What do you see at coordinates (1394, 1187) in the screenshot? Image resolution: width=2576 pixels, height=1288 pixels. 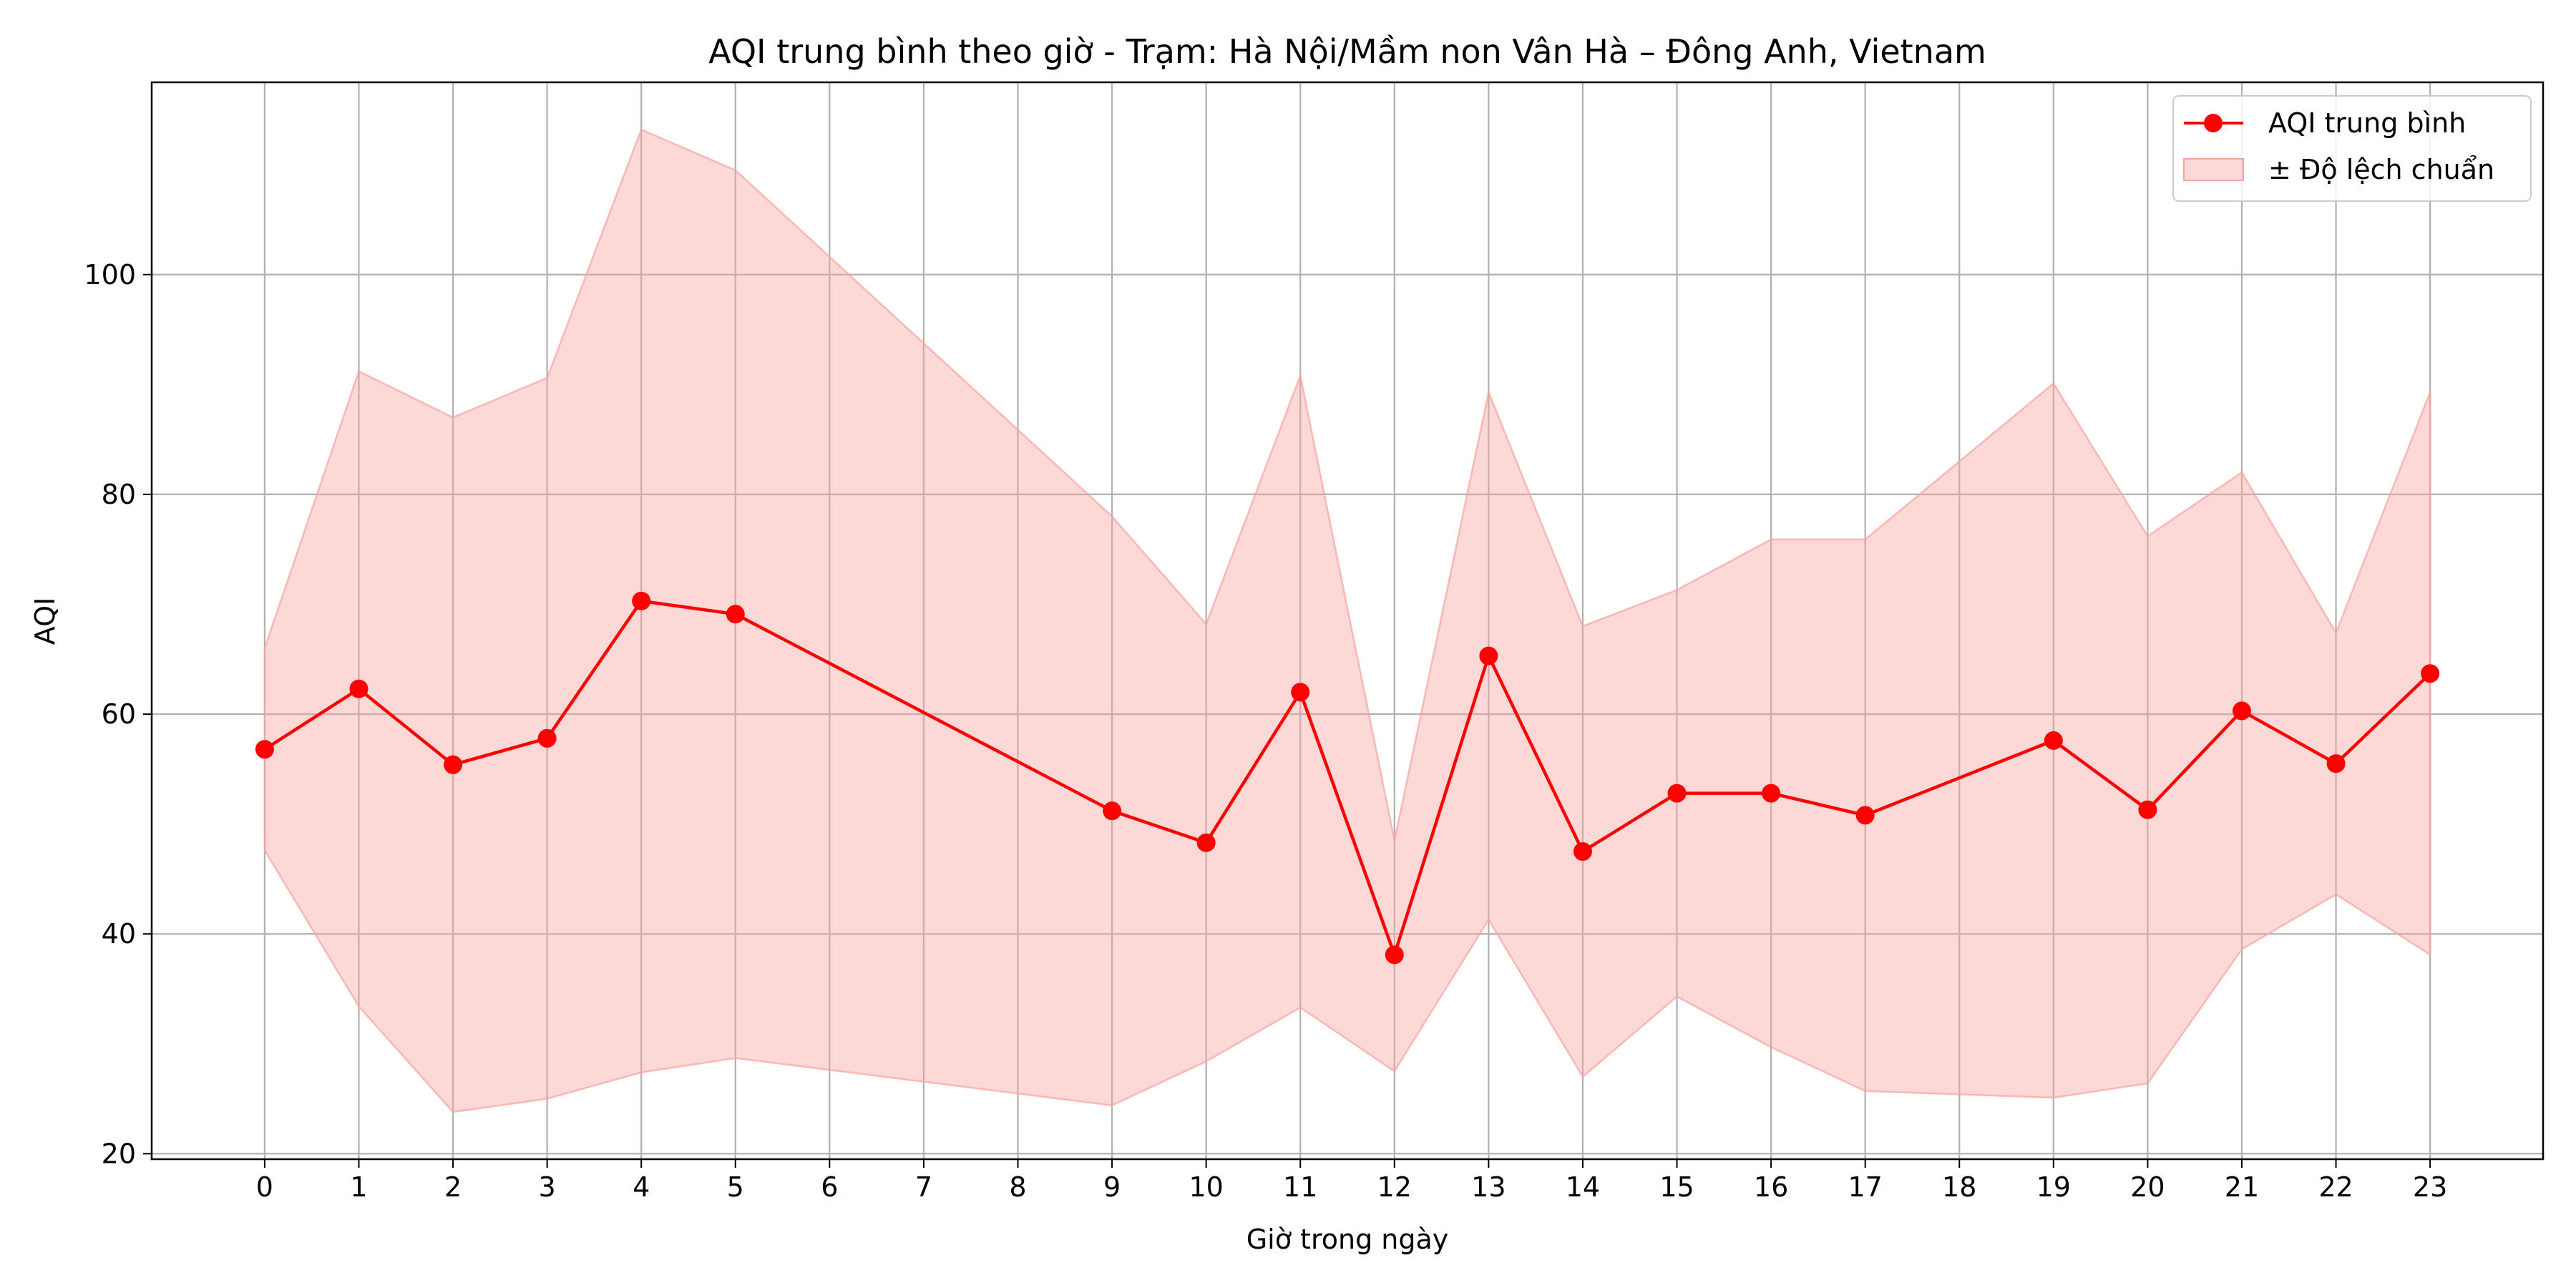 I see `x-tick-label: 12` at bounding box center [1394, 1187].